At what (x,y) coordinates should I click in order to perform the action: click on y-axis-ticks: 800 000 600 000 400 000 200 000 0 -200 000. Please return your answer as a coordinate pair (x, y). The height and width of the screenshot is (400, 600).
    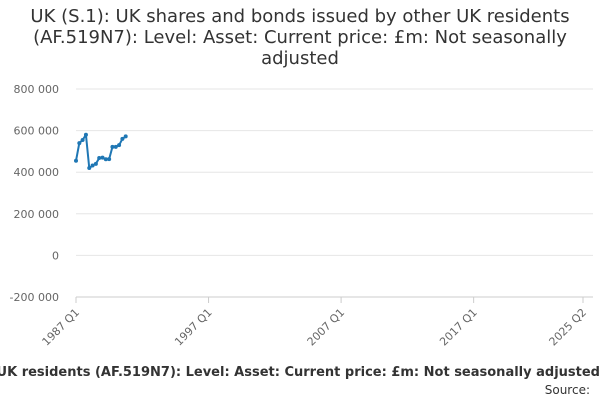
    Looking at the image, I should click on (34, 193).